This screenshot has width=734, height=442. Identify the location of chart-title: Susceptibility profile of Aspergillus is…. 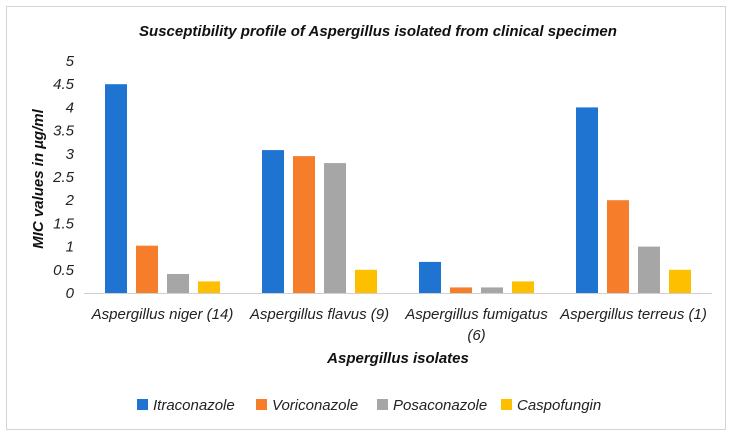
(378, 31).